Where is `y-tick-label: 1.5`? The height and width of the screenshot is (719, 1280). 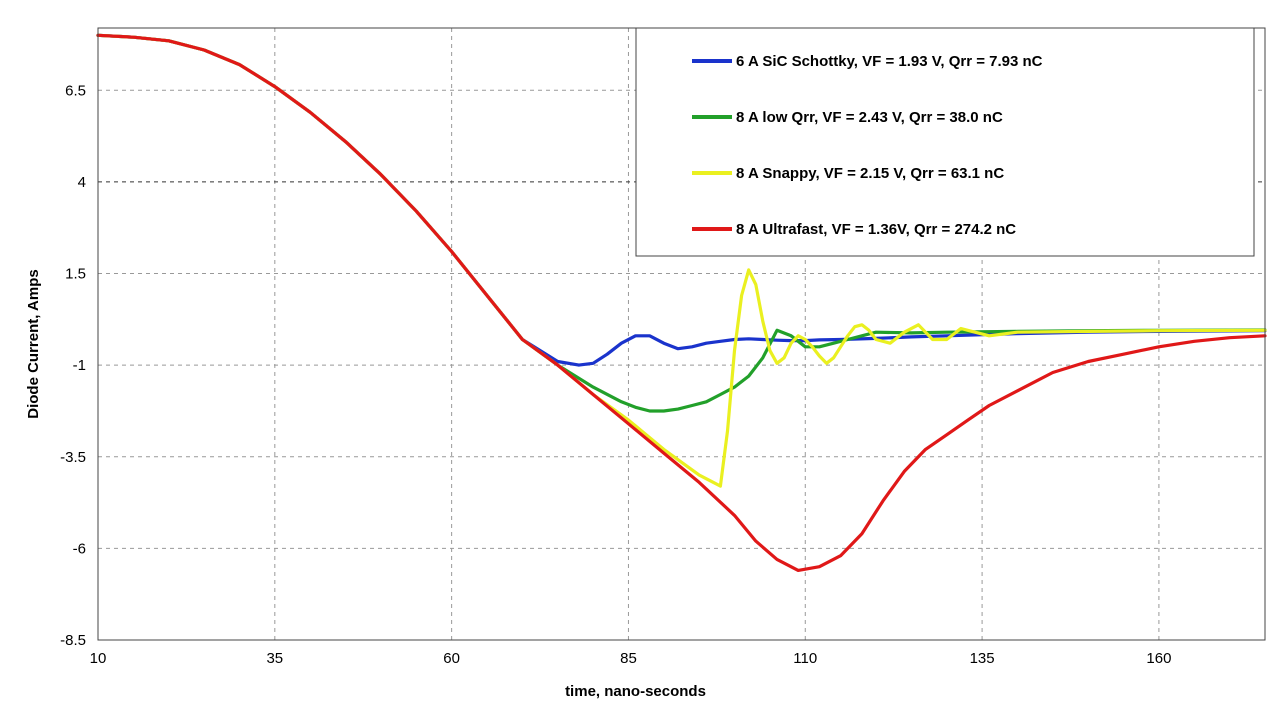 y-tick-label: 1.5 is located at coordinates (75, 274).